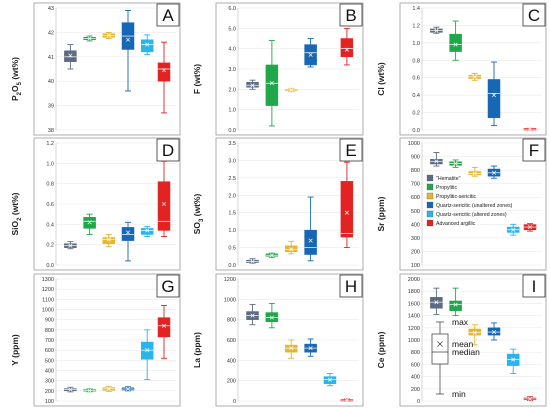 This screenshot has width=550, height=408. Describe the element at coordinates (48, 280) in the screenshot. I see `y-tick-label: 1300` at that location.